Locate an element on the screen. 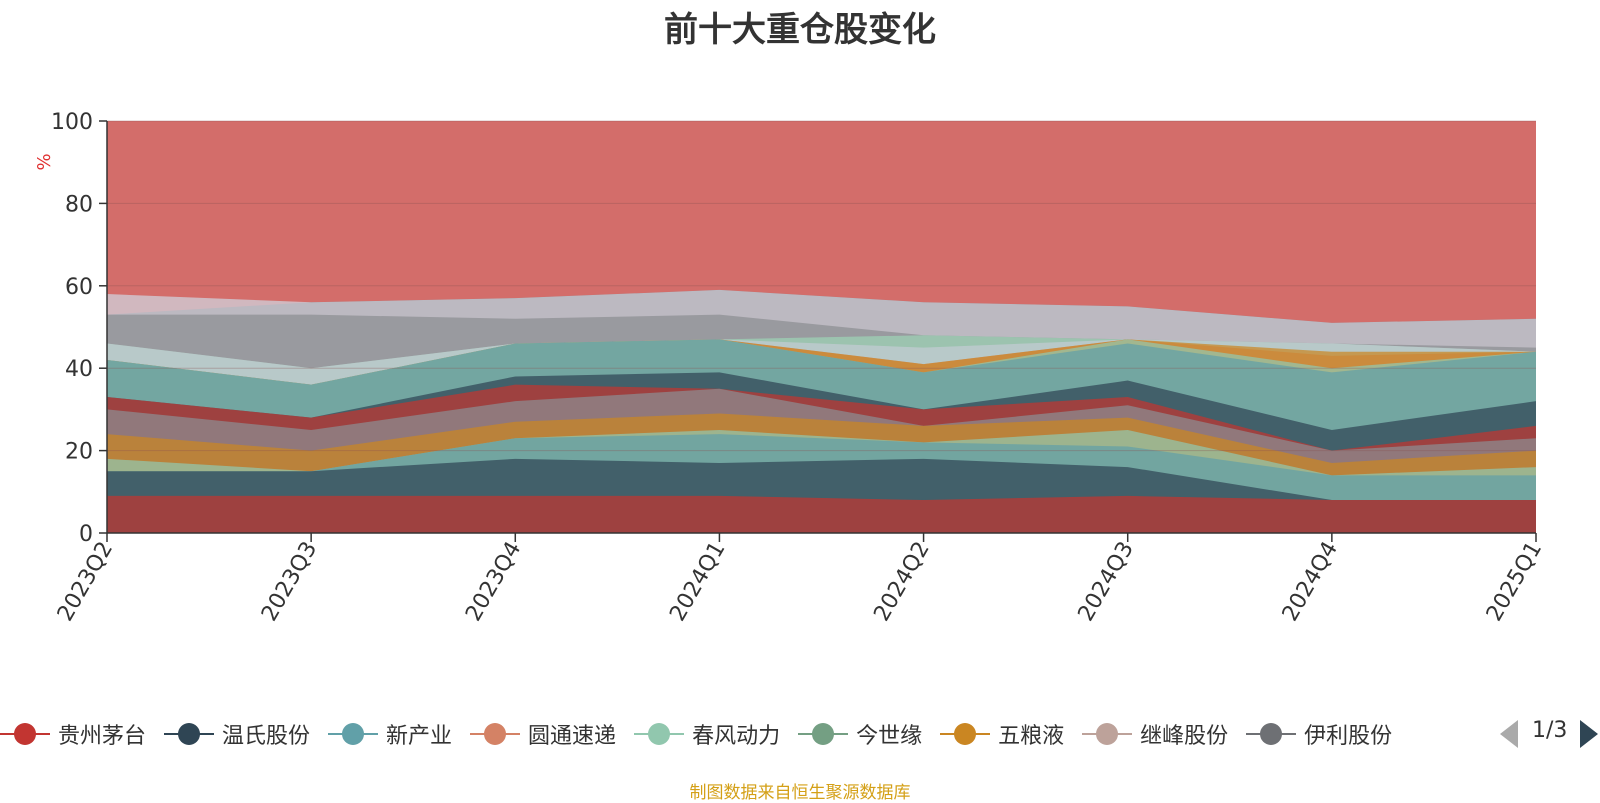 The width and height of the screenshot is (1600, 803). legend-label: 五粮液 is located at coordinates (1031, 736).